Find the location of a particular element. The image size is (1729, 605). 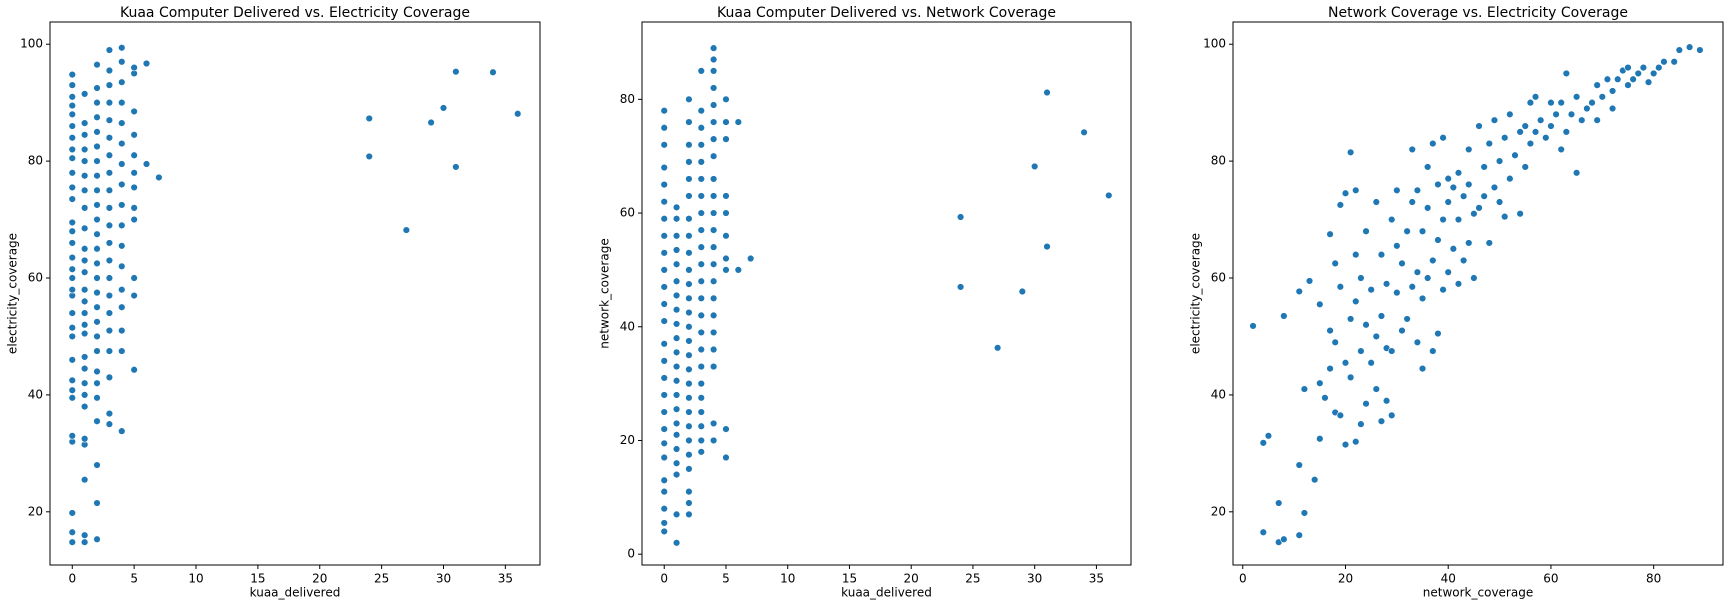

x-tick-label: 10 is located at coordinates (195, 579).